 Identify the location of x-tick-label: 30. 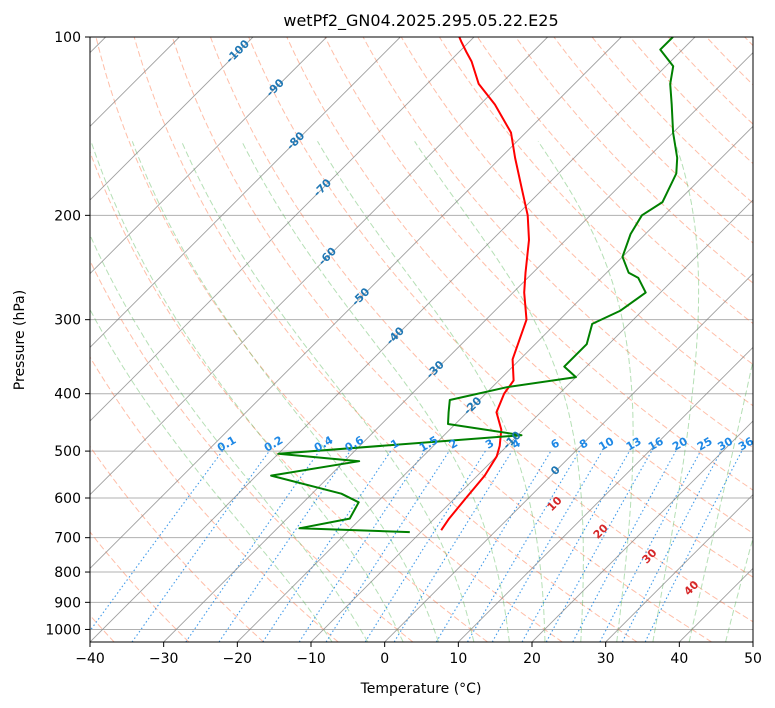
(606, 659).